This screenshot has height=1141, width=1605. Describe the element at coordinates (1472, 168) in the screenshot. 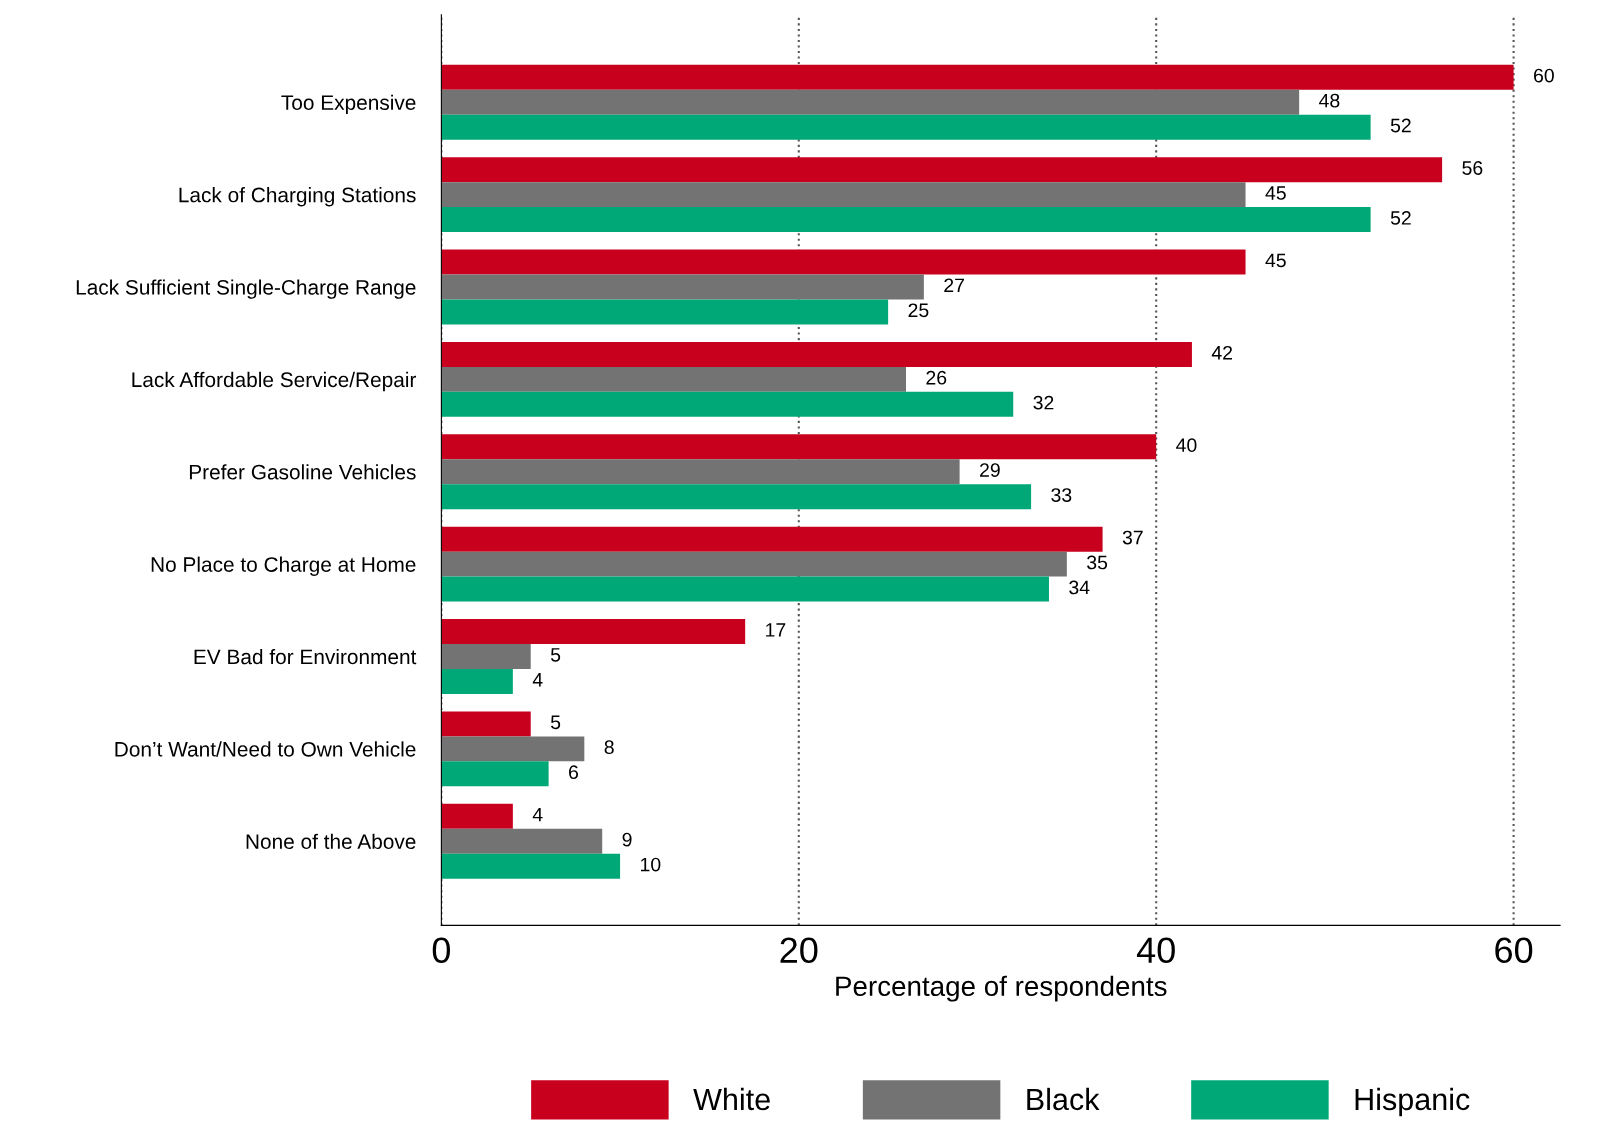

I see `data-label: 56` at that location.